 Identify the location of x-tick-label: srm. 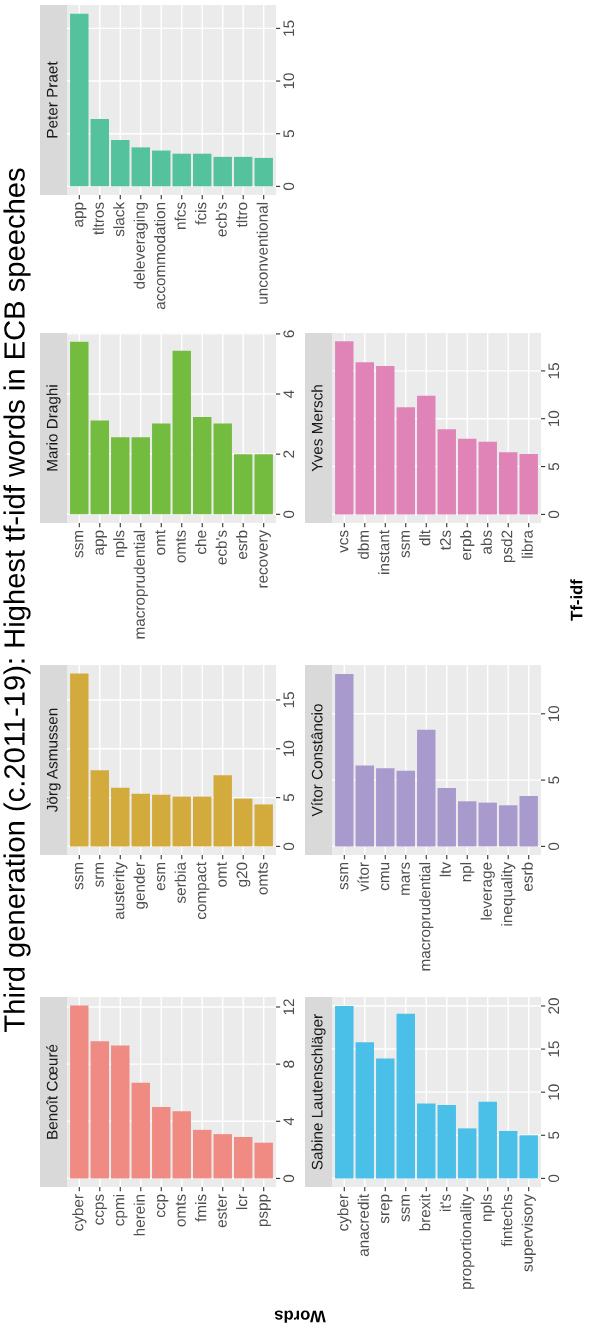
(99, 874).